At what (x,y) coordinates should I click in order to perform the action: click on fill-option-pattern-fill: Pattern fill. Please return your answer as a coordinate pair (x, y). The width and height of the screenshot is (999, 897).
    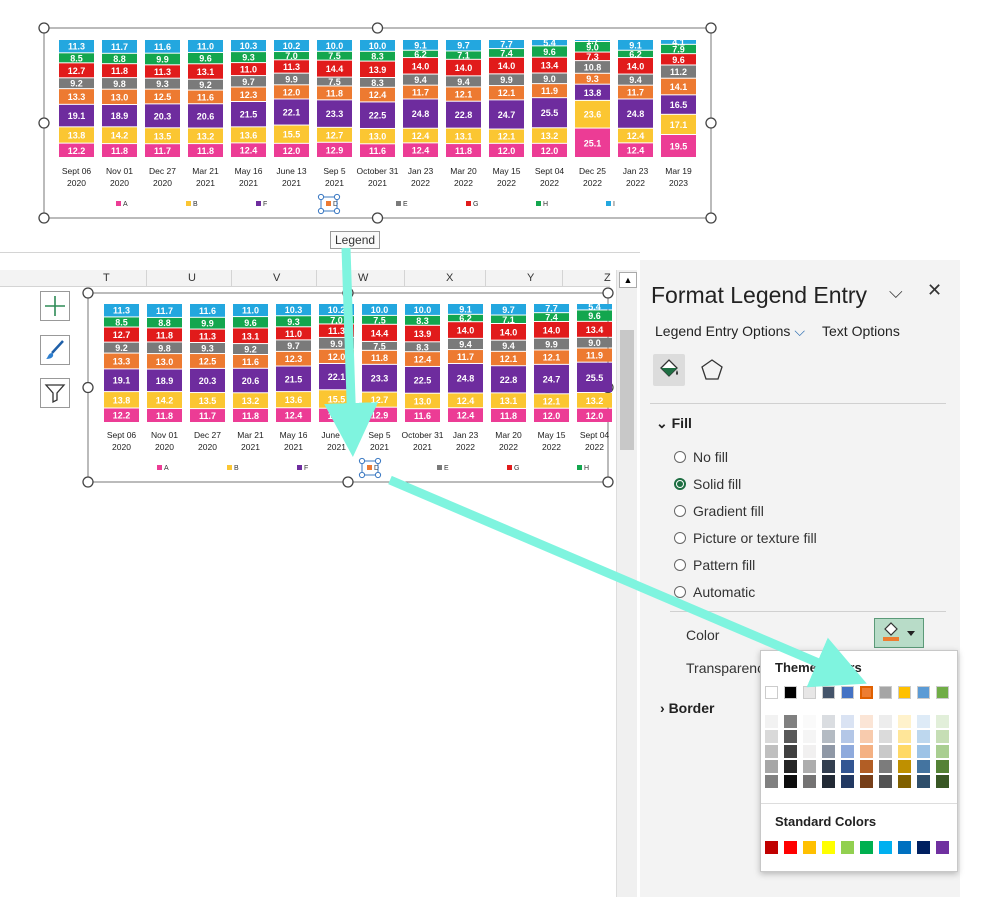
    Looking at the image, I should click on (714, 565).